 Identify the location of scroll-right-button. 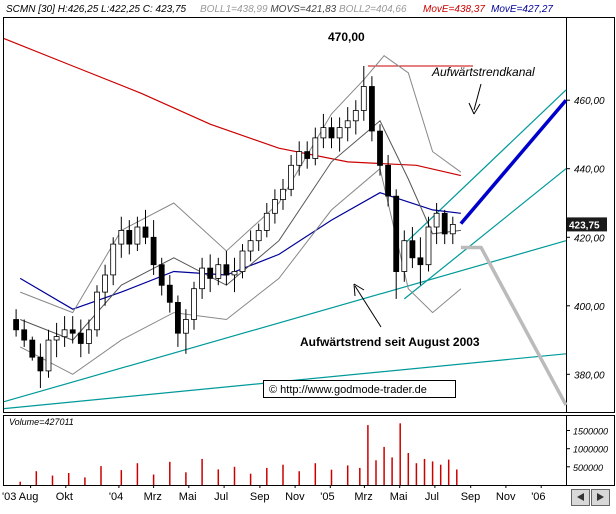
(600, 497).